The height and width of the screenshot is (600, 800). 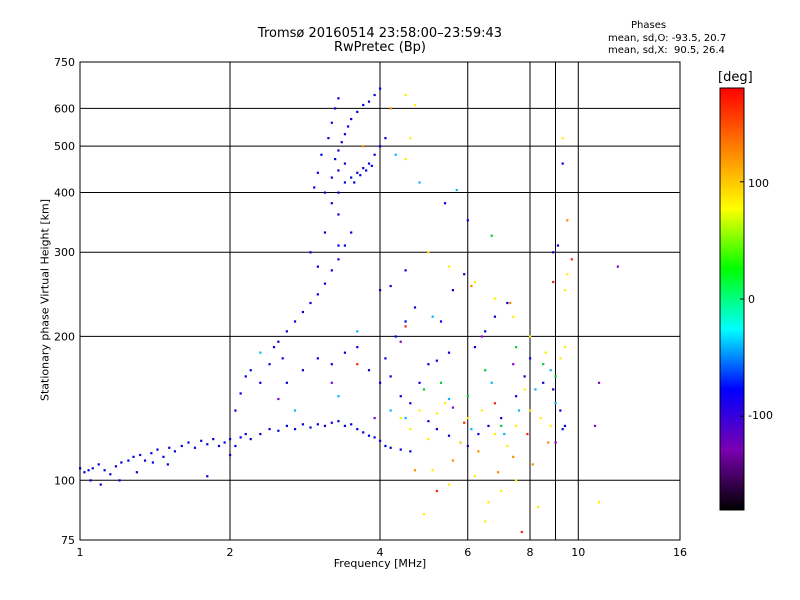 I want to click on y-tick-label: 500, so click(x=64, y=146).